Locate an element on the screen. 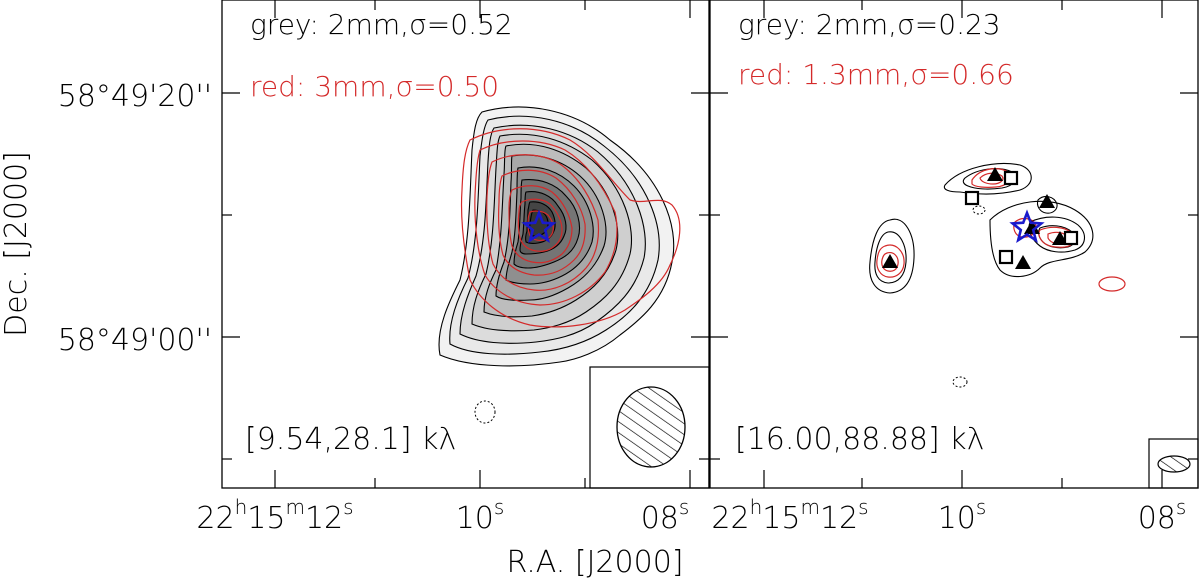 The height and width of the screenshot is (580, 1200). left-negative-contour is located at coordinates (485, 412).